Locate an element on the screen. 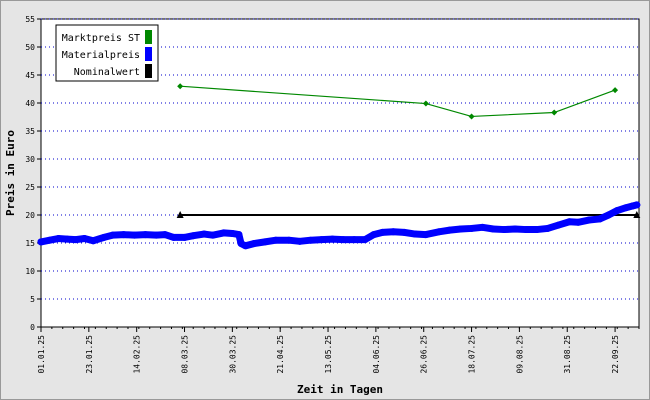 The width and height of the screenshot is (650, 400). legend-label: Marktpreis ST is located at coordinates (101, 38).